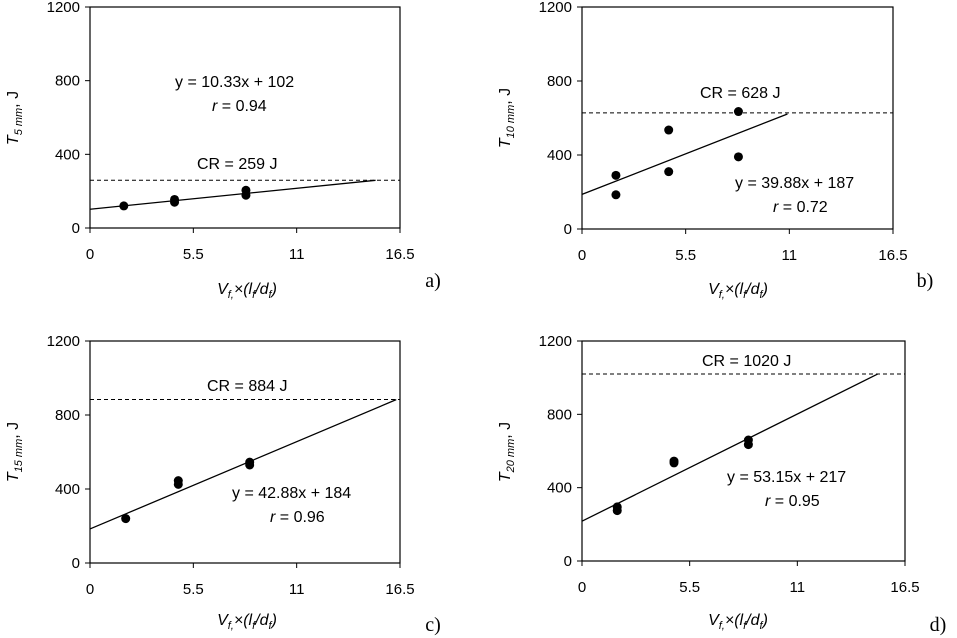  I want to click on r-value: = 0.96, so click(299, 517).